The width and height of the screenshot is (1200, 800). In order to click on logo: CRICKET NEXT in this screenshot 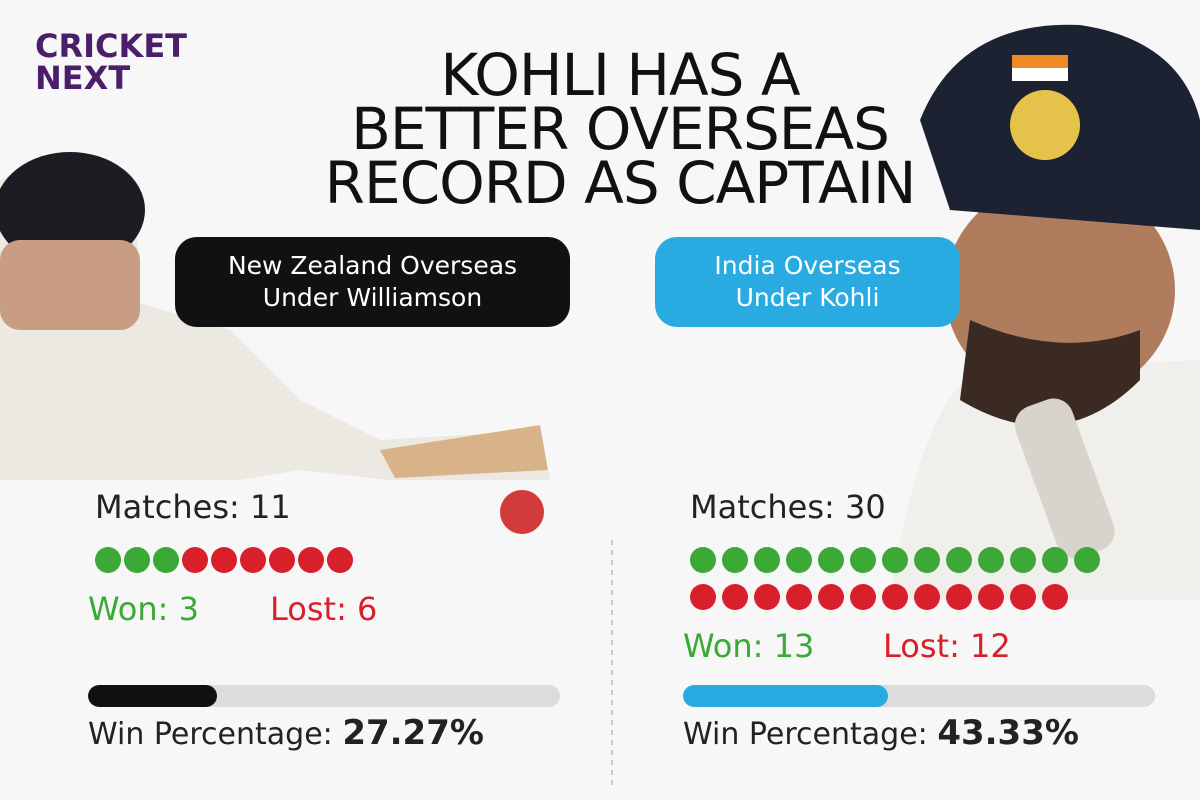, I will do `click(111, 62)`.